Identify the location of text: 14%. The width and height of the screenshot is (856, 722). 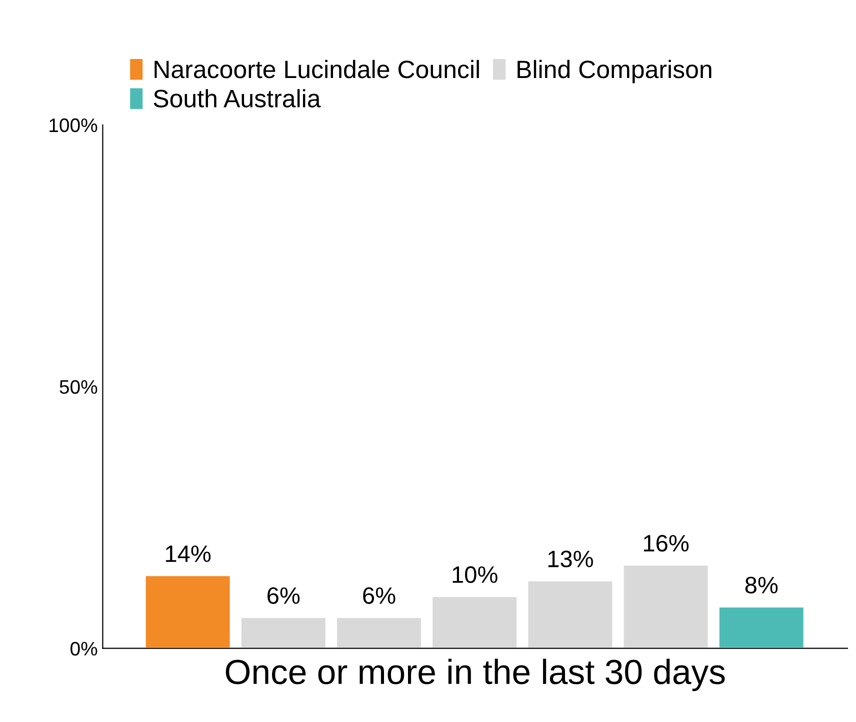
(188, 553).